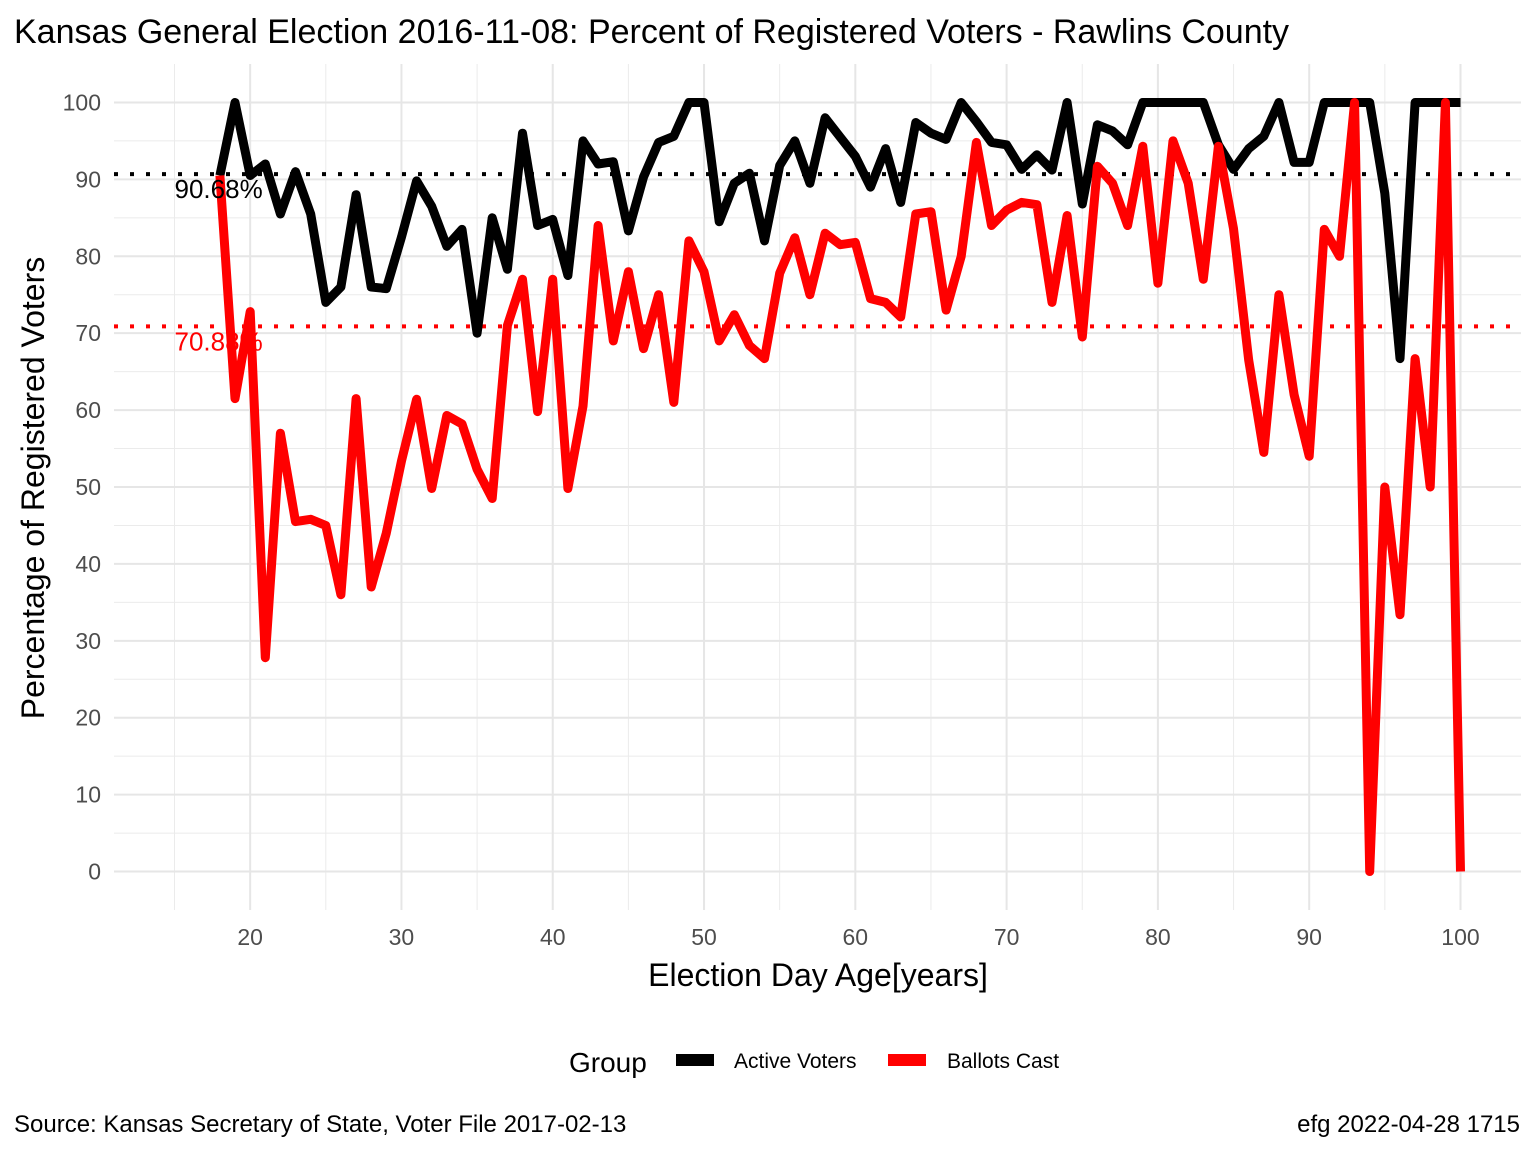  What do you see at coordinates (88, 795) in the screenshot?
I see `y-tick-label: 10` at bounding box center [88, 795].